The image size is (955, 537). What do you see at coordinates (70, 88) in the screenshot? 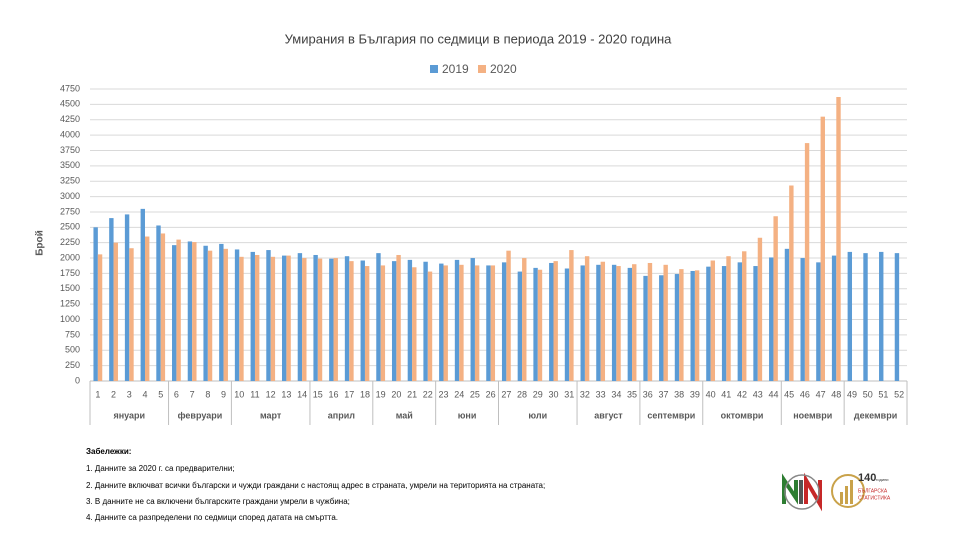
I see `y-tick-label: 4750` at bounding box center [70, 88].